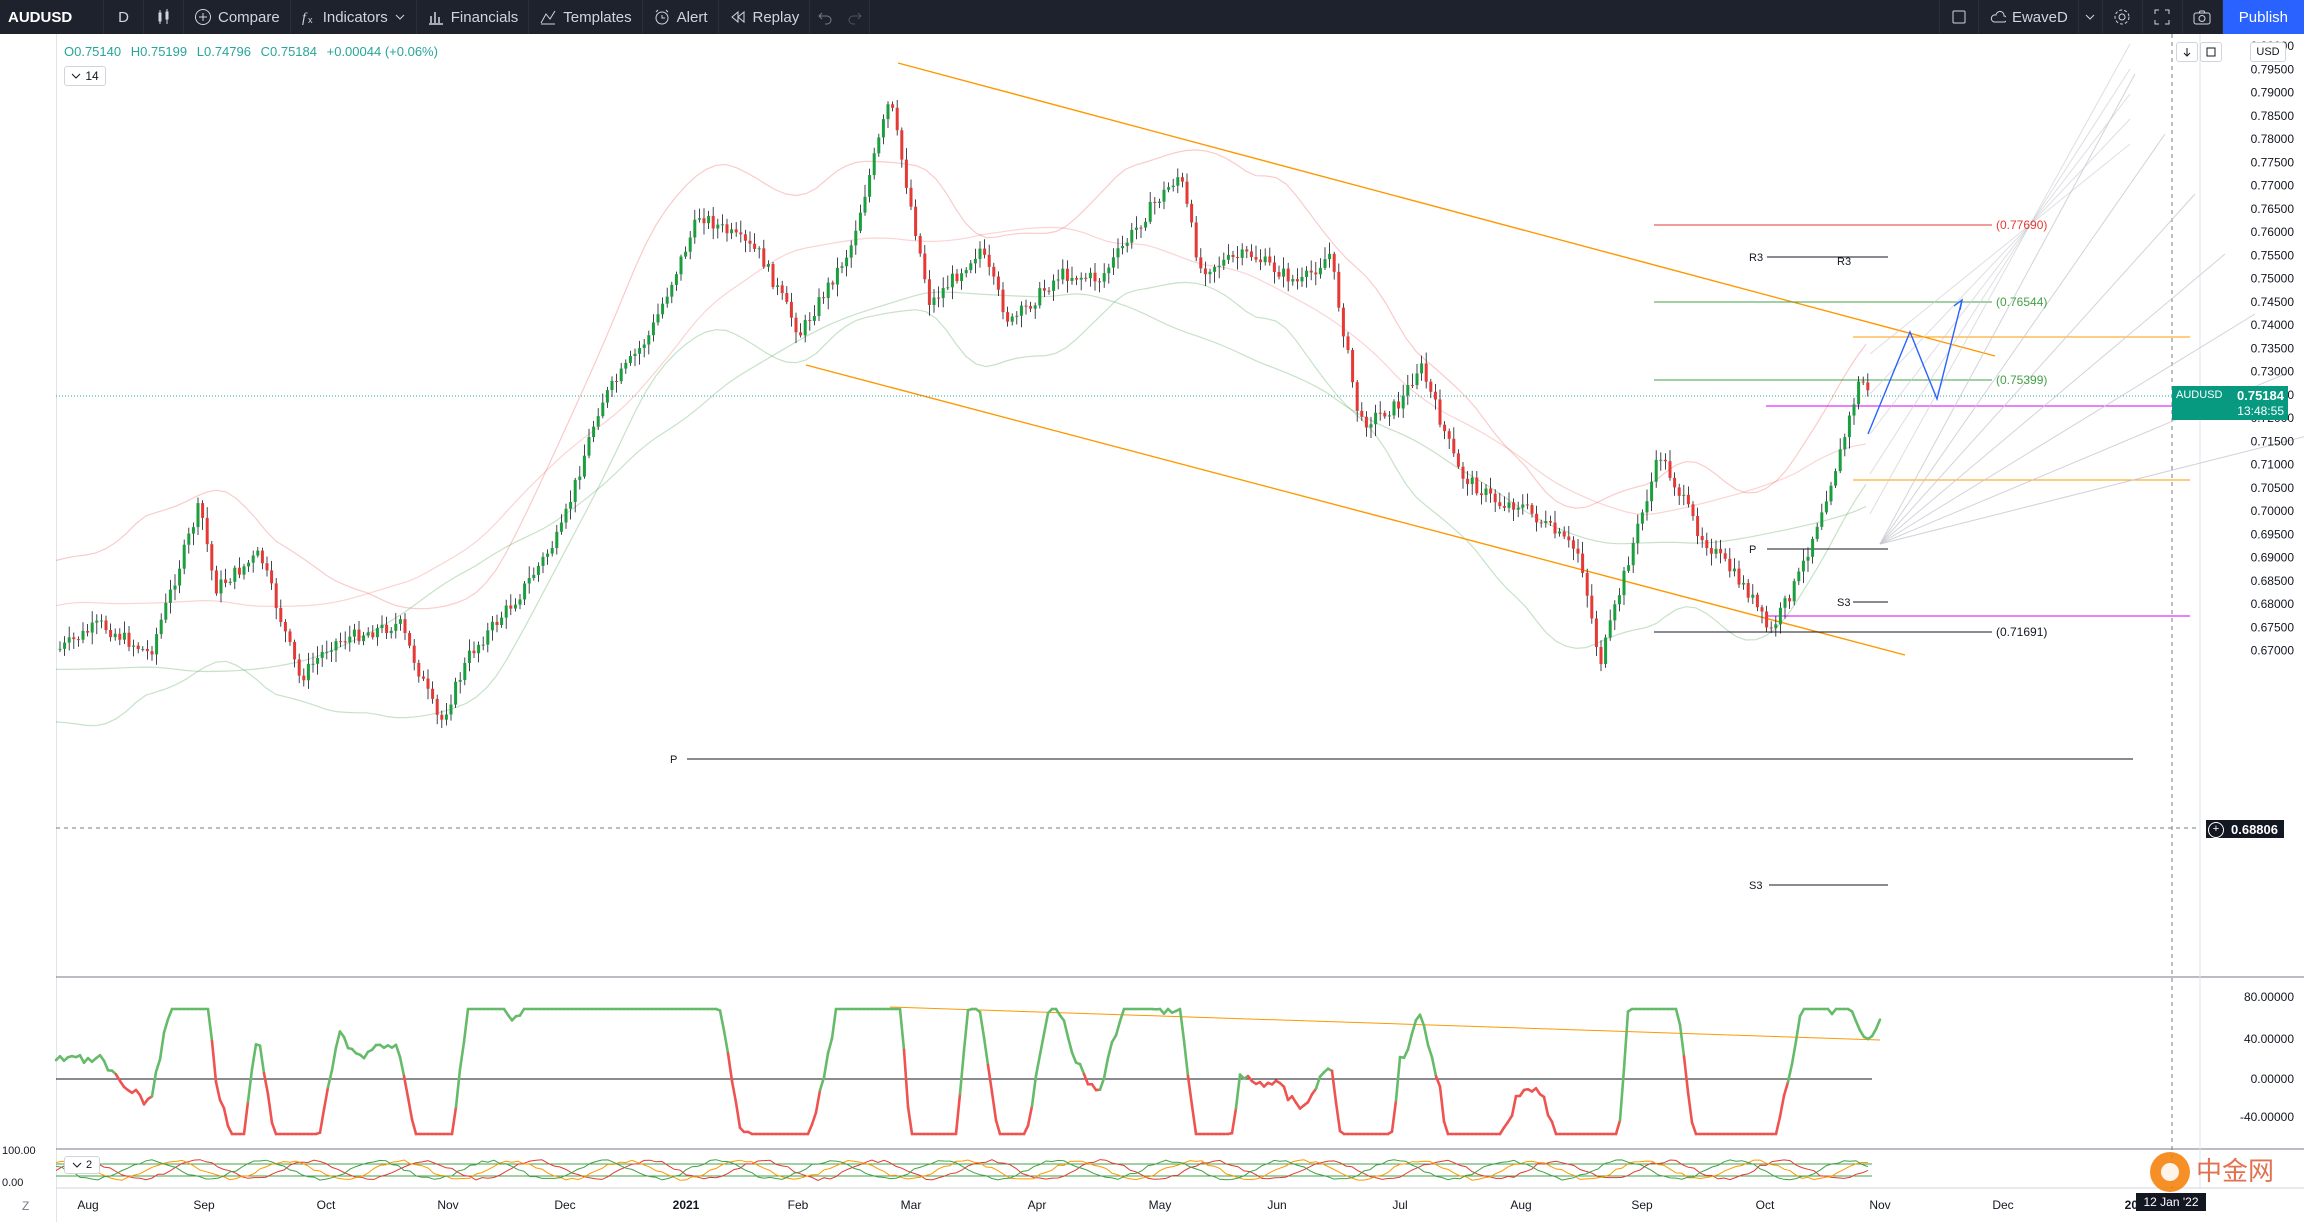  What do you see at coordinates (2091, 490) in the screenshot?
I see `fan-line` at bounding box center [2091, 490].